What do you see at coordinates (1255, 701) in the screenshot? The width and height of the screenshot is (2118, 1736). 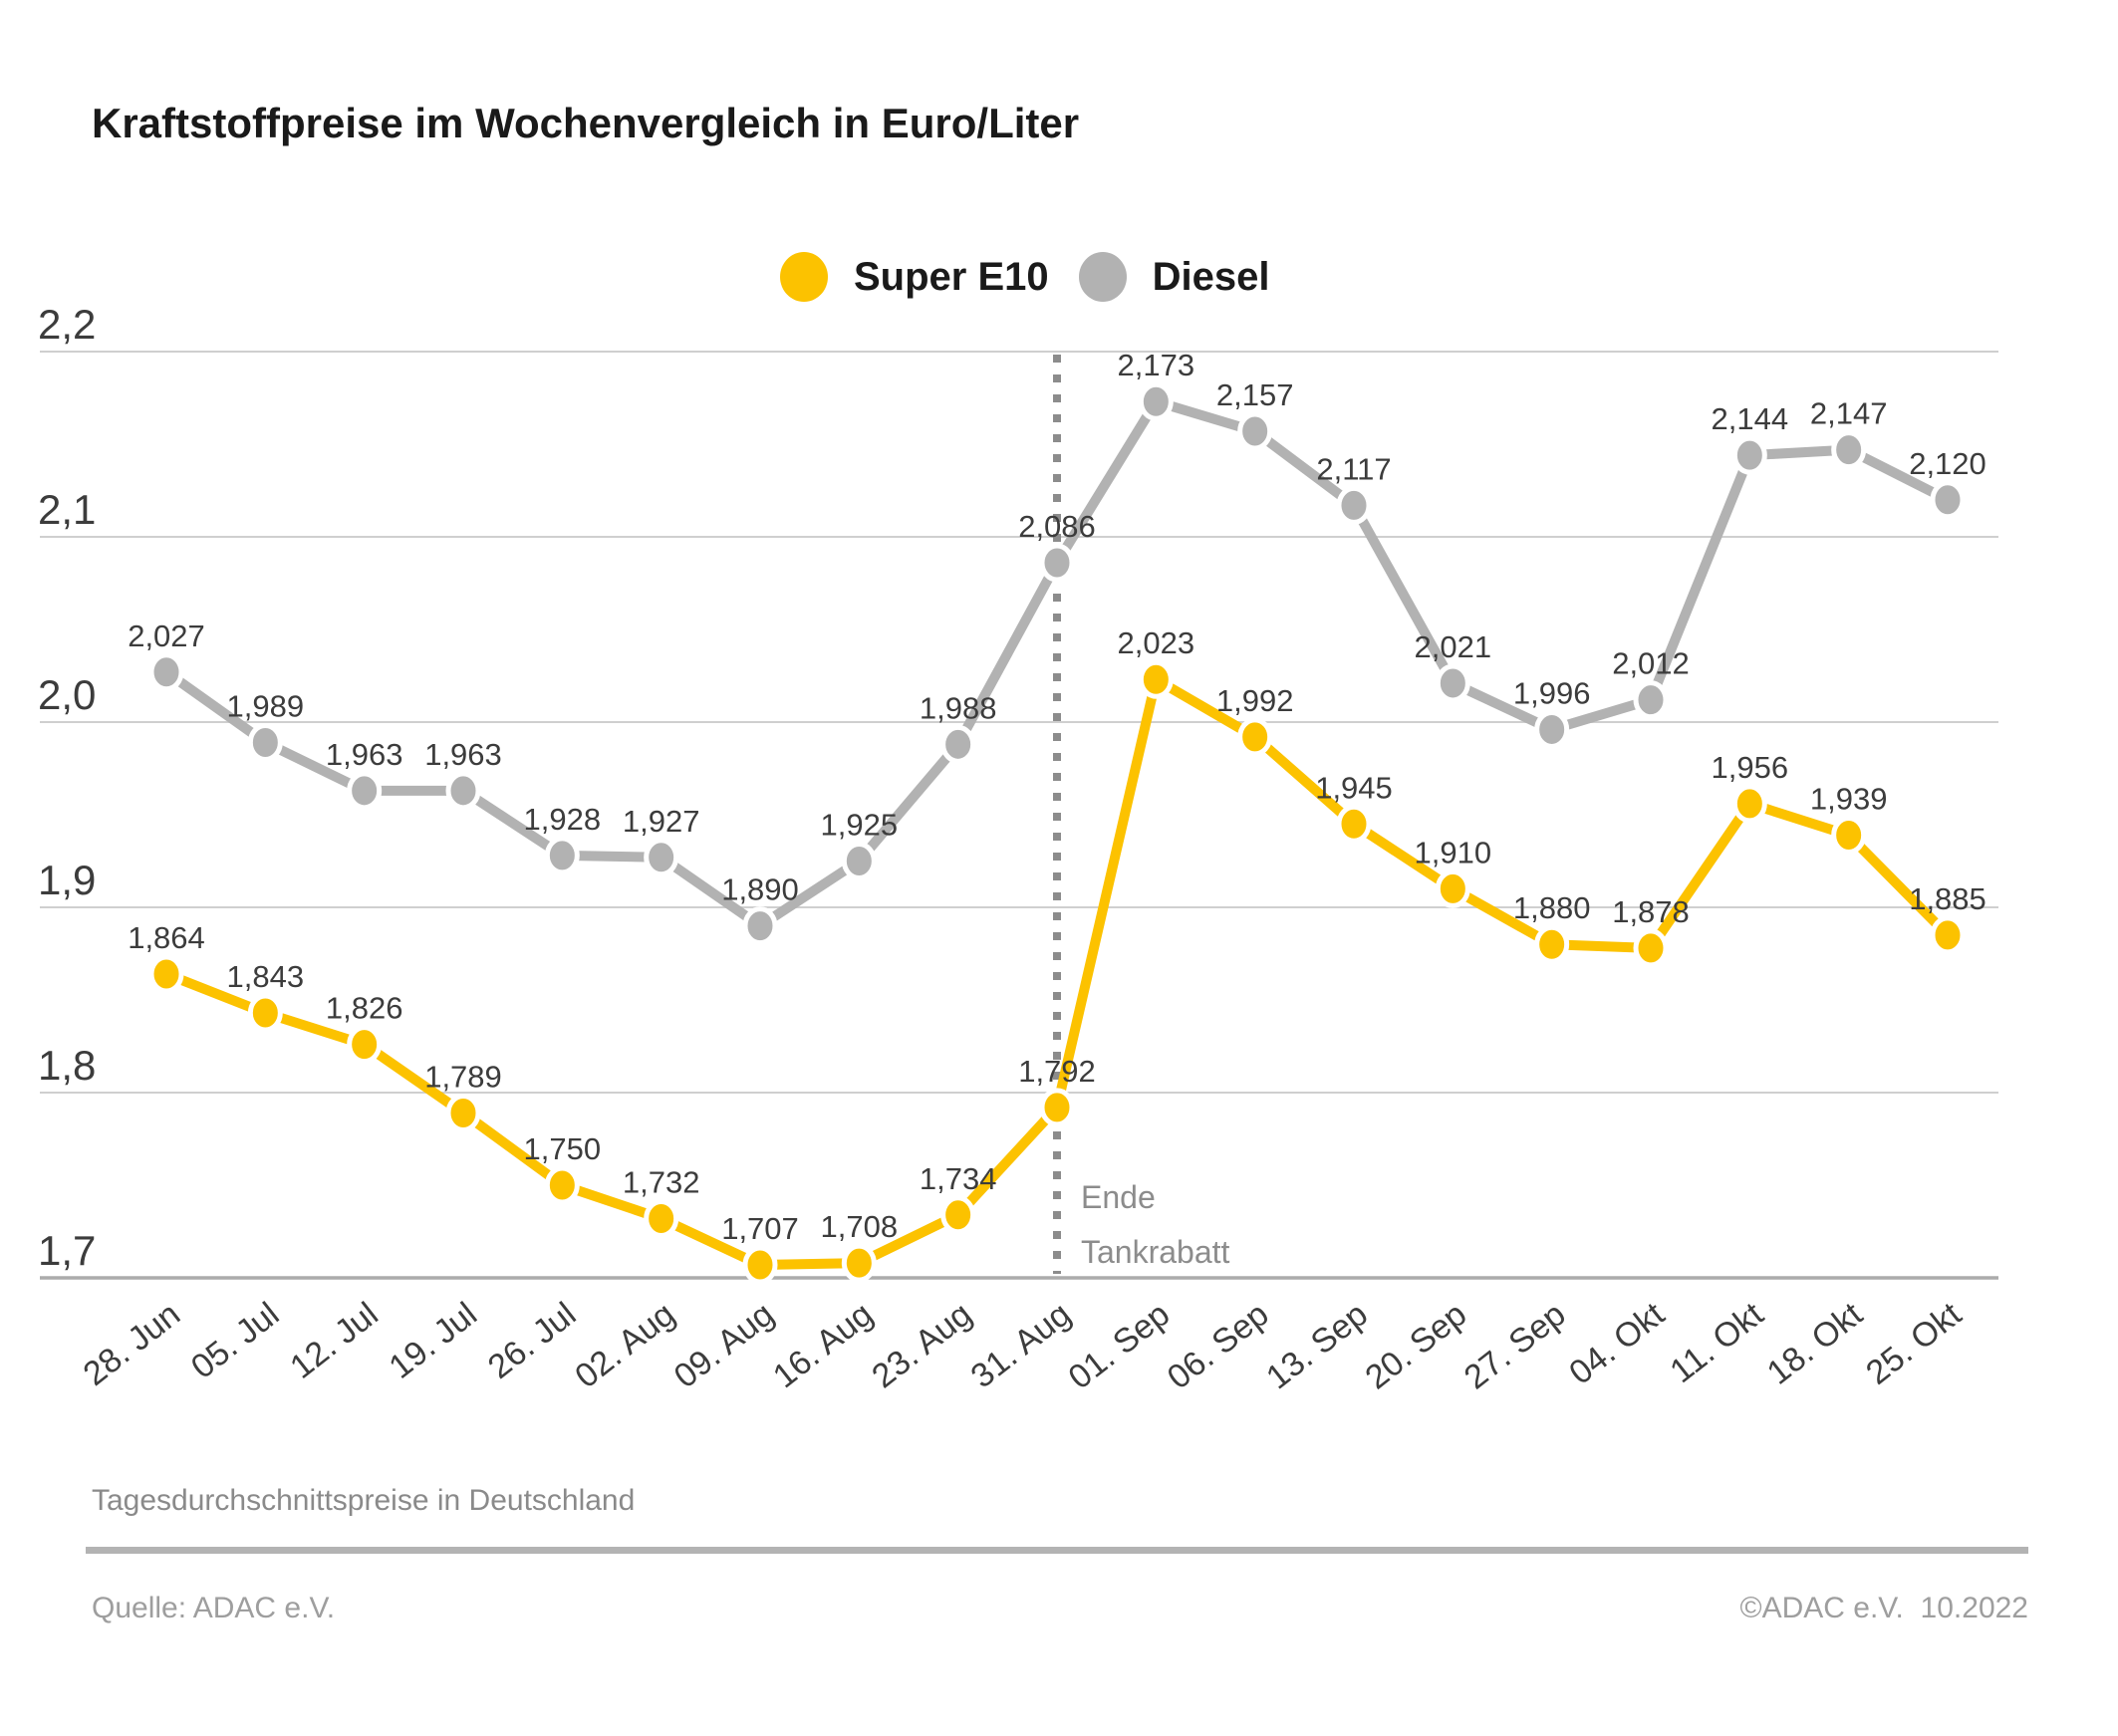 I see `data-label-super-e10: 1,992` at bounding box center [1255, 701].